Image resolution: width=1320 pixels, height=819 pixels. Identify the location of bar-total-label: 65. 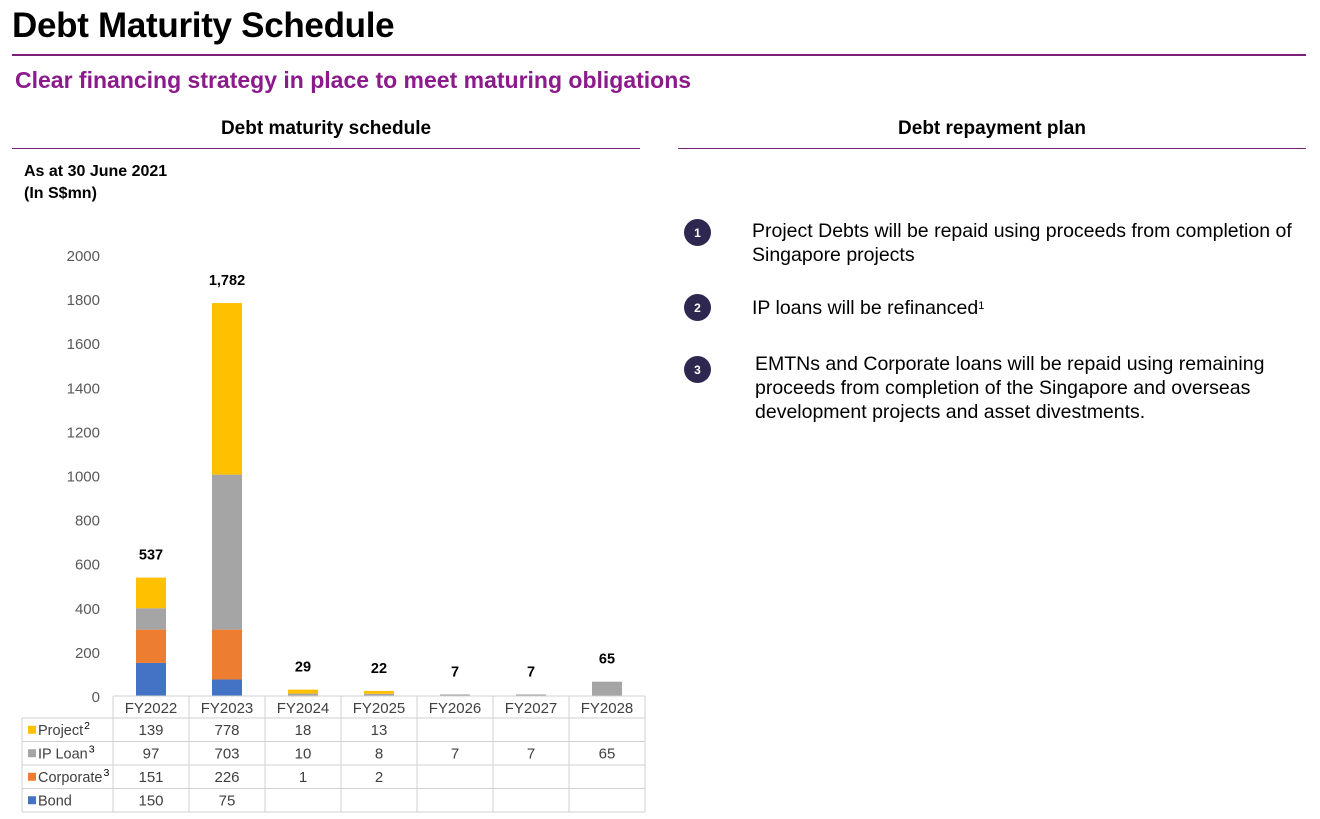
(607, 660).